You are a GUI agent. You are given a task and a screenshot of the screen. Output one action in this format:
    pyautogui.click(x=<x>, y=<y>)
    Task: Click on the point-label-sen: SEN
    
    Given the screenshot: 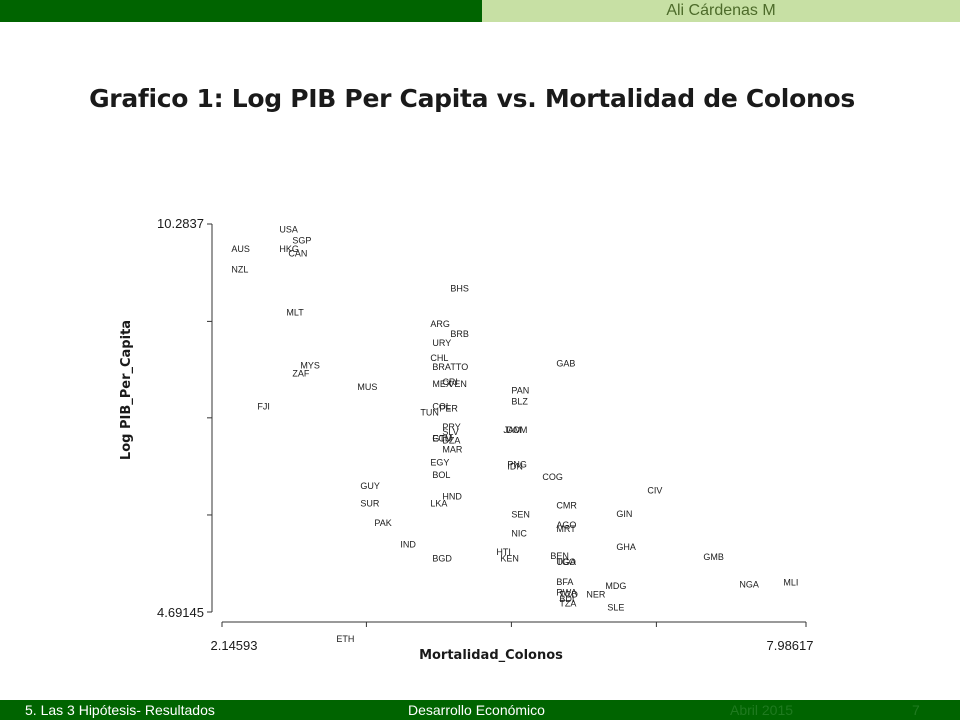 What is the action you would take?
    pyautogui.click(x=520, y=515)
    